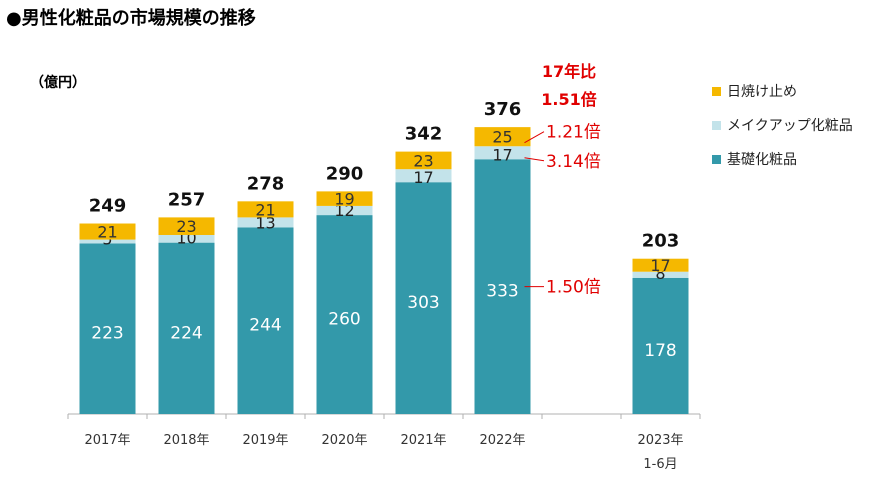  What do you see at coordinates (716, 159) in the screenshot?
I see `legend-swatch-skincare` at bounding box center [716, 159].